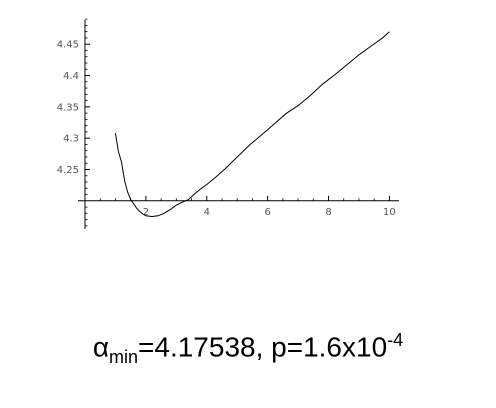  Describe the element at coordinates (263, 347) in the screenshot. I see `caption-value-text: =4.17538, p=1.6x10` at that location.